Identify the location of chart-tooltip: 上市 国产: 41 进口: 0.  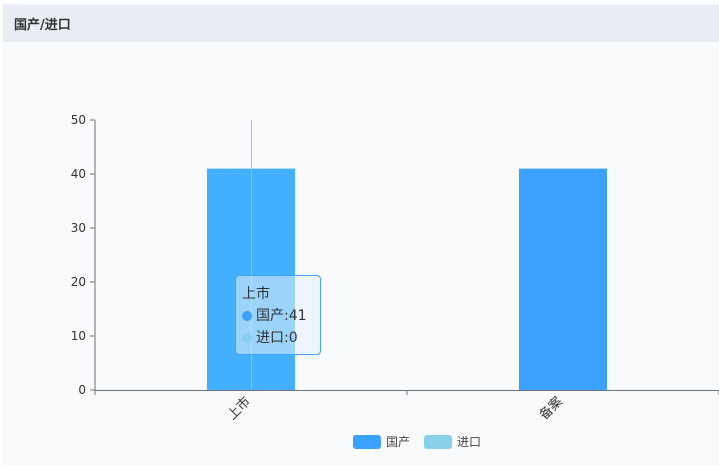
(278, 315).